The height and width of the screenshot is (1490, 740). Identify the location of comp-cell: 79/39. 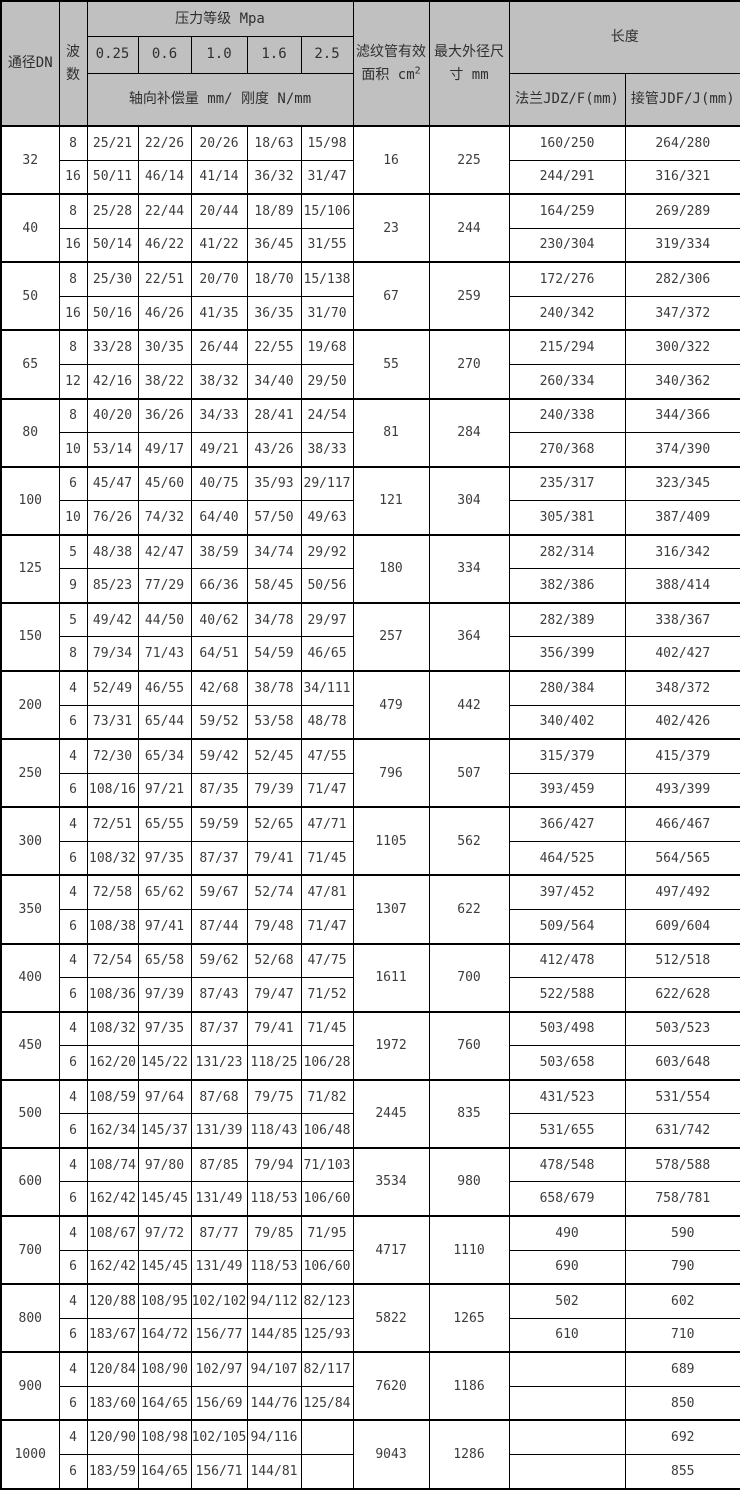
(274, 790).